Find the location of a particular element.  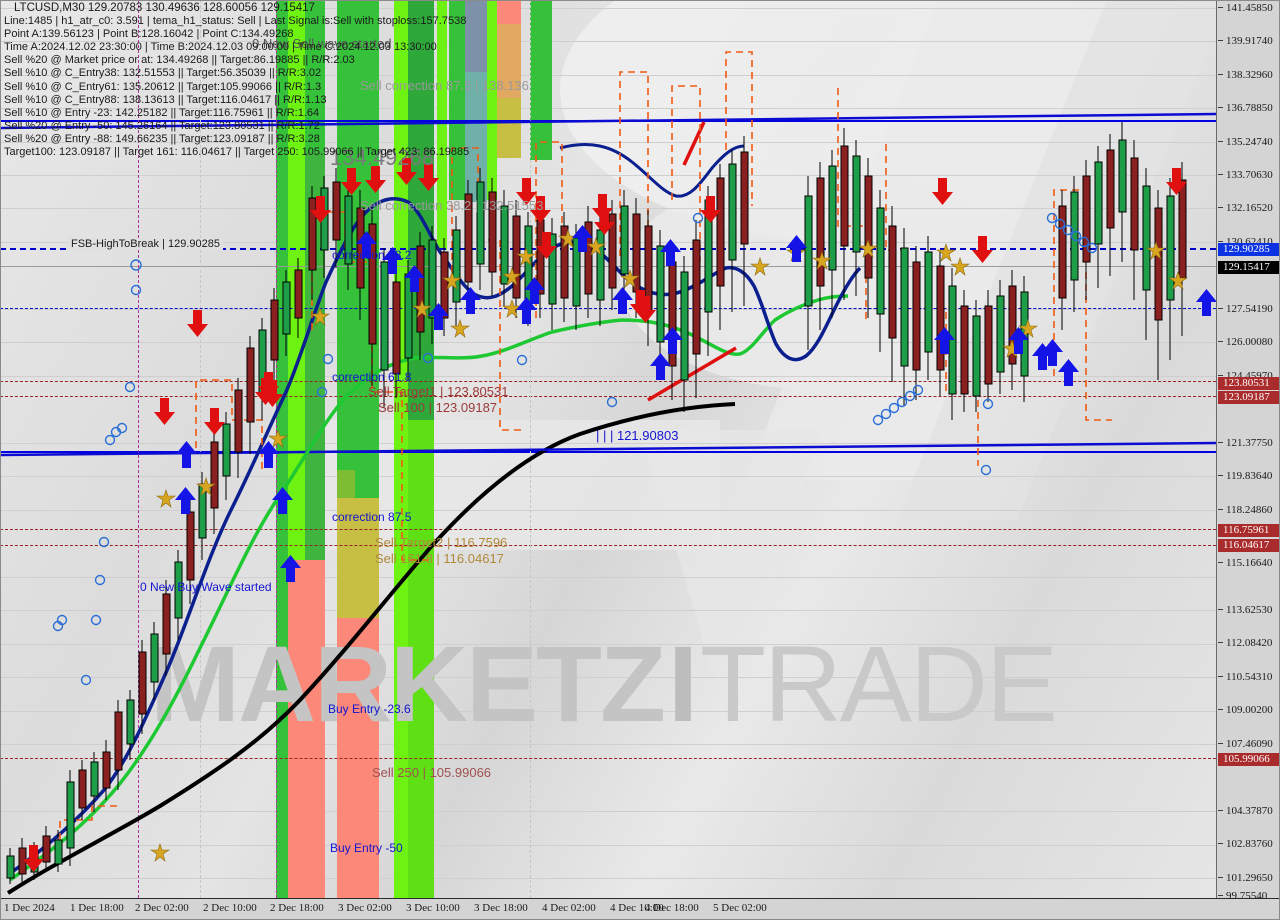

time-tick: 1 Dec 2024 is located at coordinates (29, 908).